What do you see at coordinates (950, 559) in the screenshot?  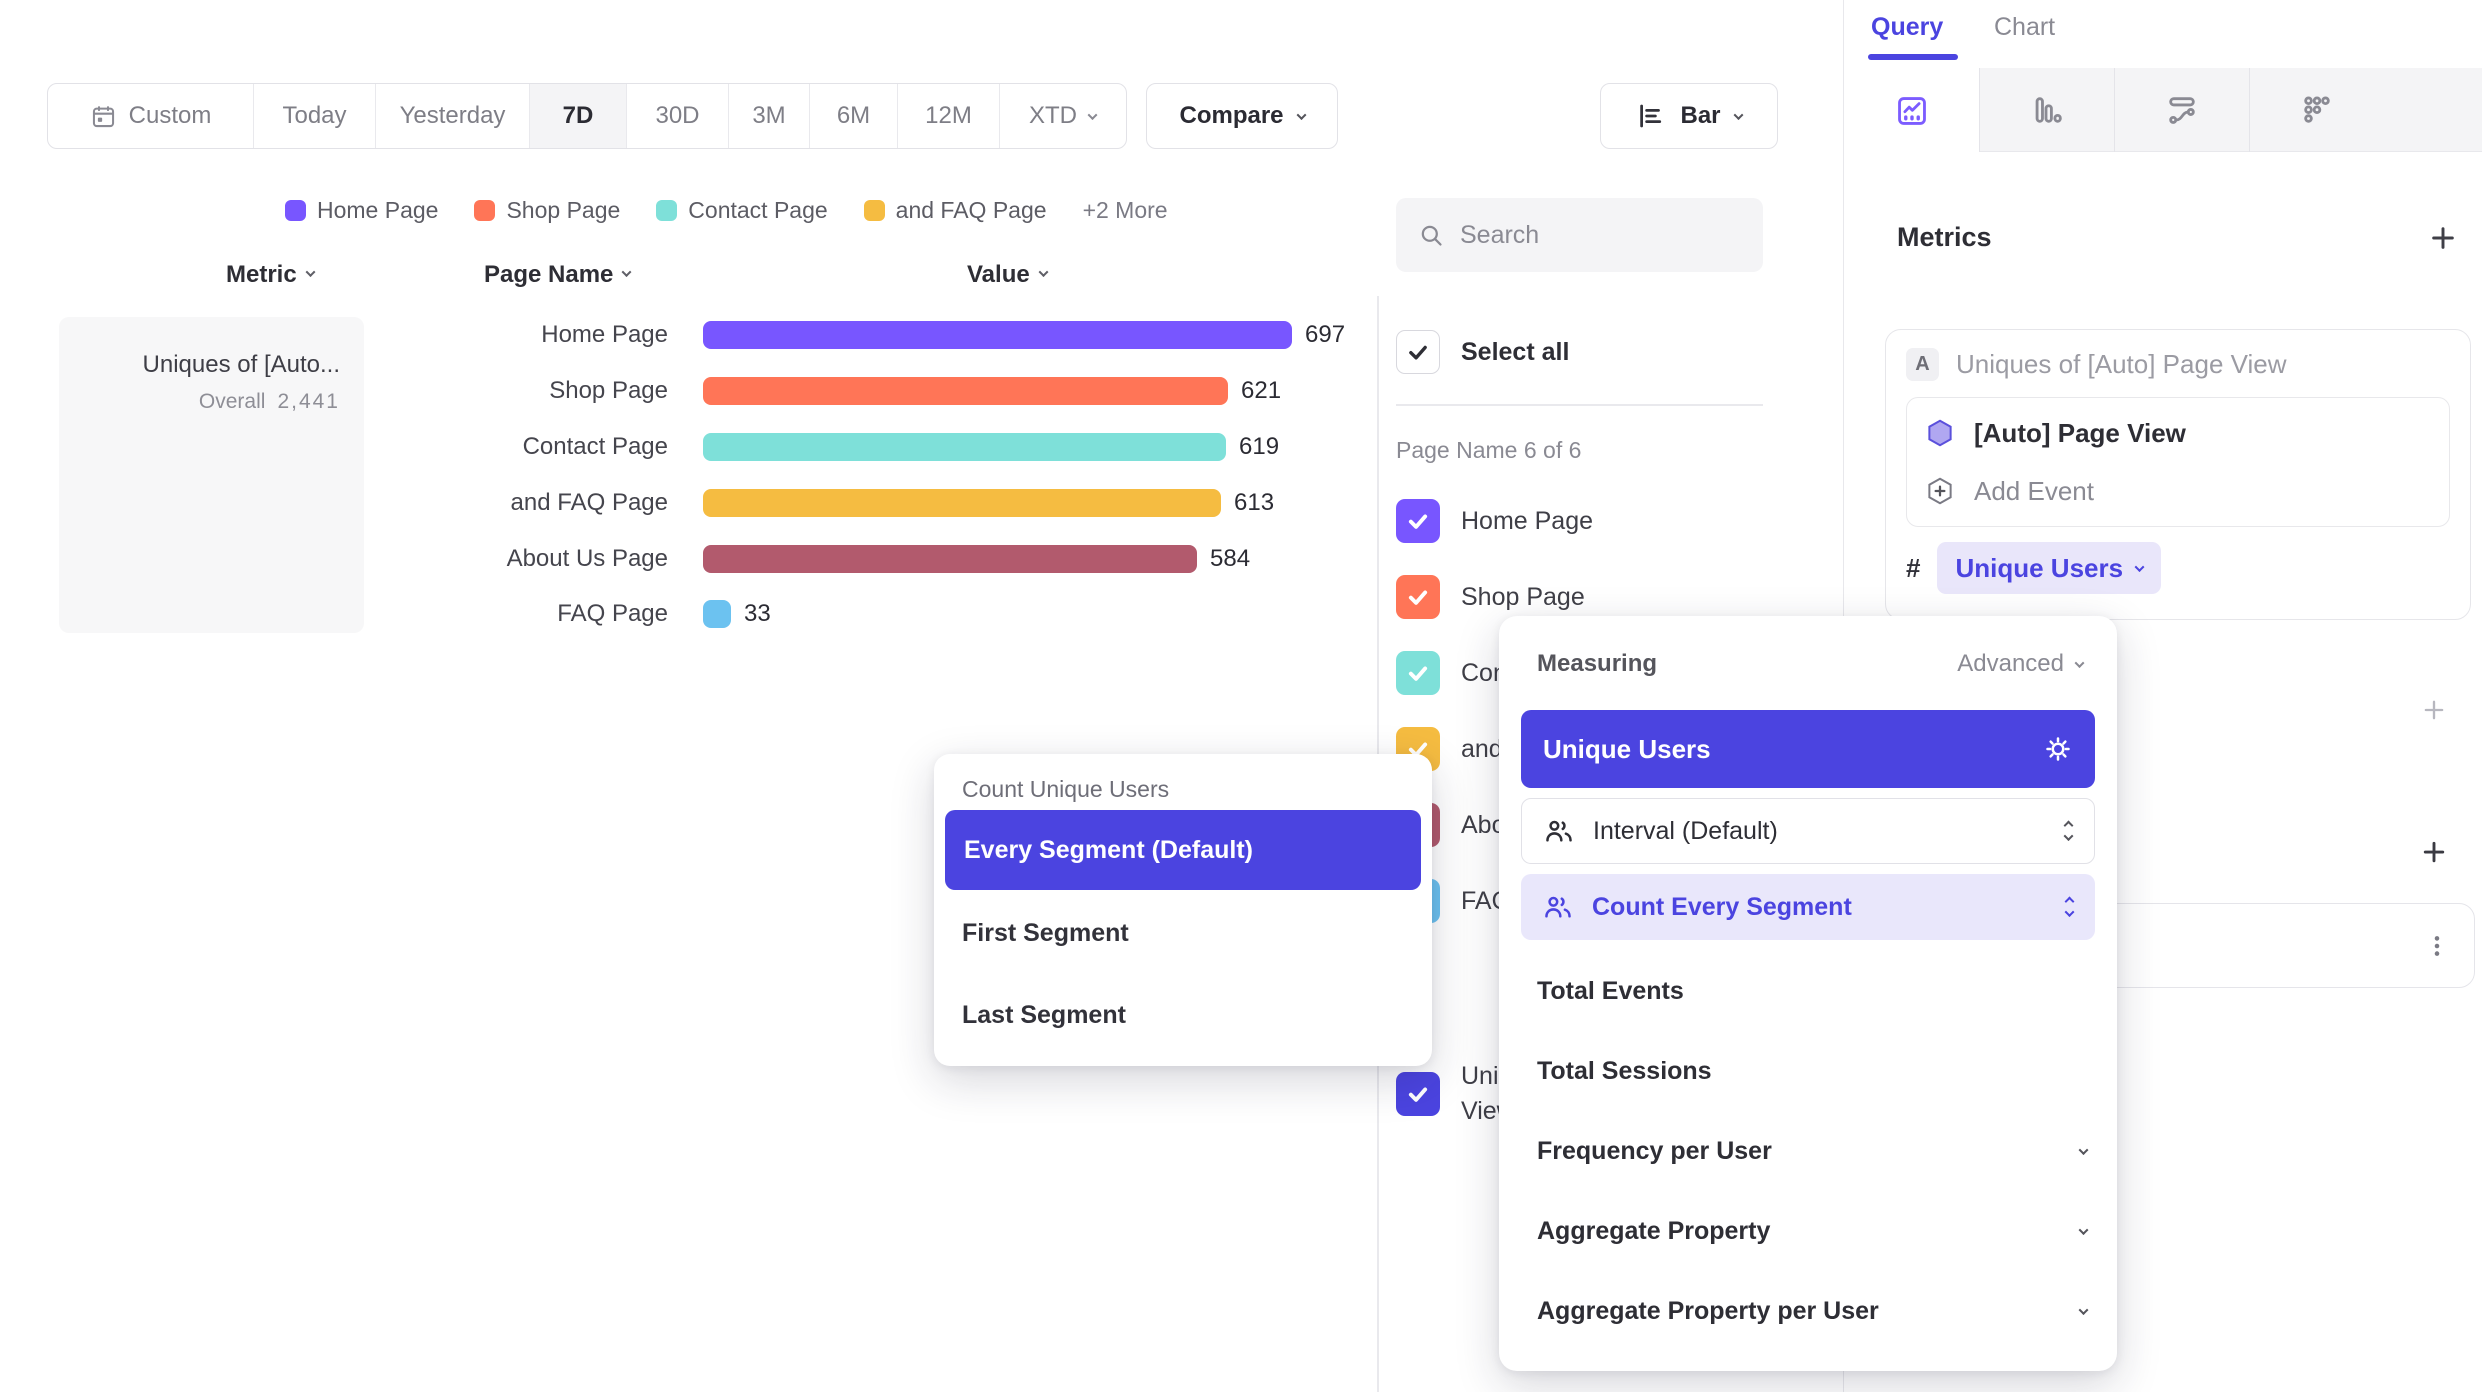 I see `bar-about-us-page` at bounding box center [950, 559].